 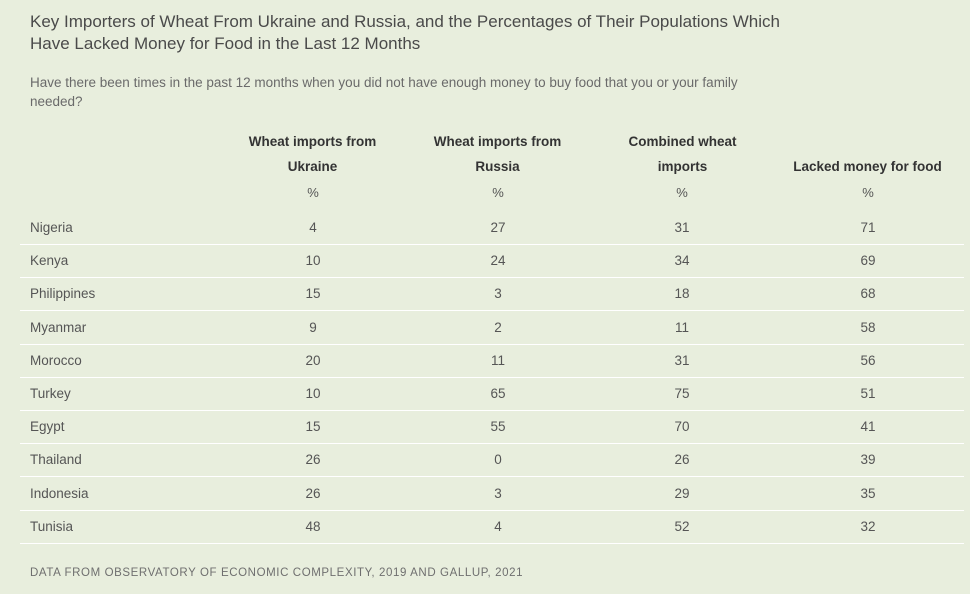 I want to click on country-label: Kenya, so click(x=49, y=261).